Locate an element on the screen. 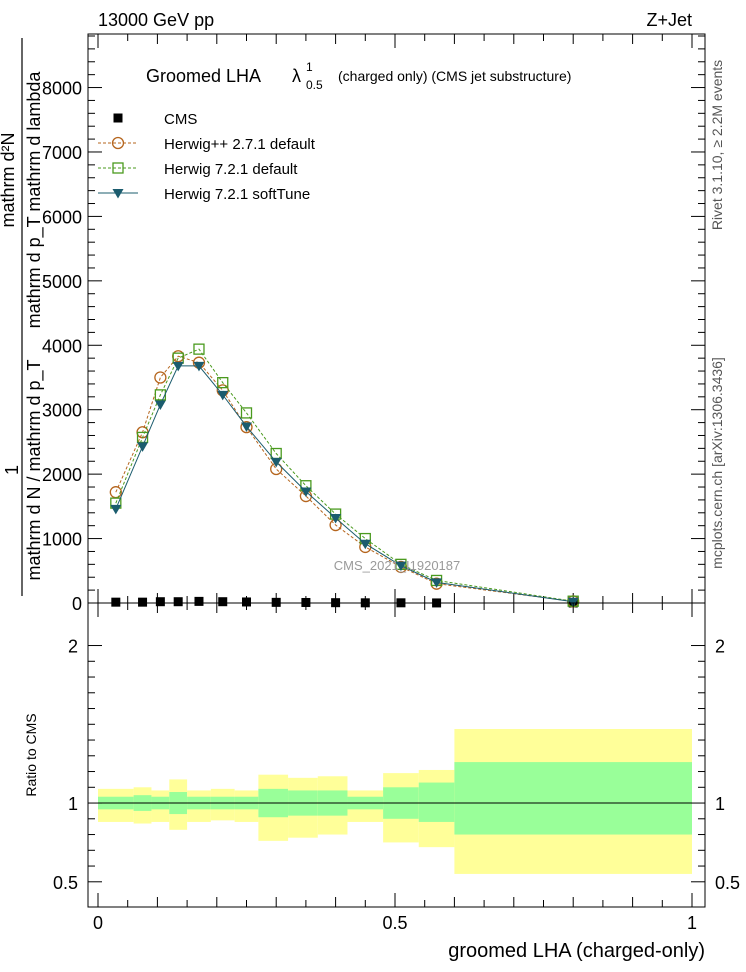 The image size is (746, 972). ratio-y-tick-label: 1 is located at coordinates (73, 804).